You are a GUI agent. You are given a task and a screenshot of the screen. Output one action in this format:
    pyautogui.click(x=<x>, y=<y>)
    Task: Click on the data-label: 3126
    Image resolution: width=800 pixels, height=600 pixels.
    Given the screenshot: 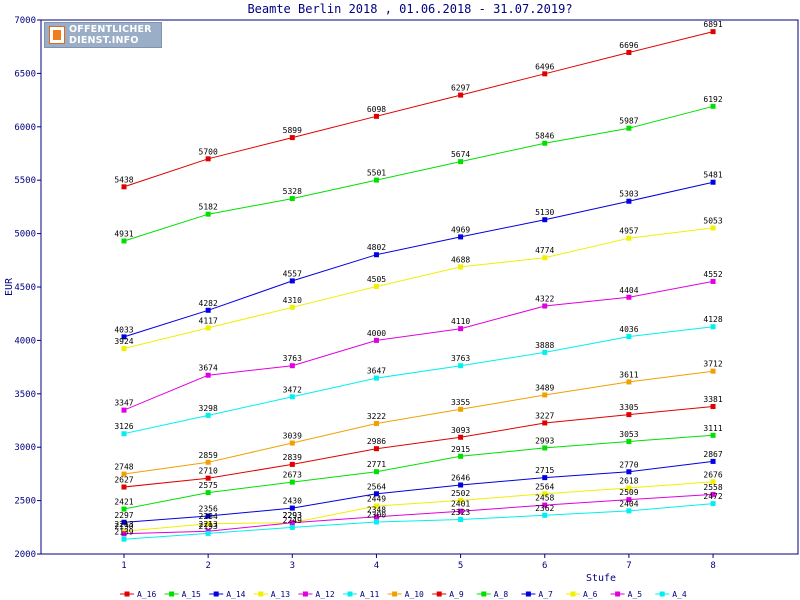 What is the action you would take?
    pyautogui.click(x=123, y=426)
    